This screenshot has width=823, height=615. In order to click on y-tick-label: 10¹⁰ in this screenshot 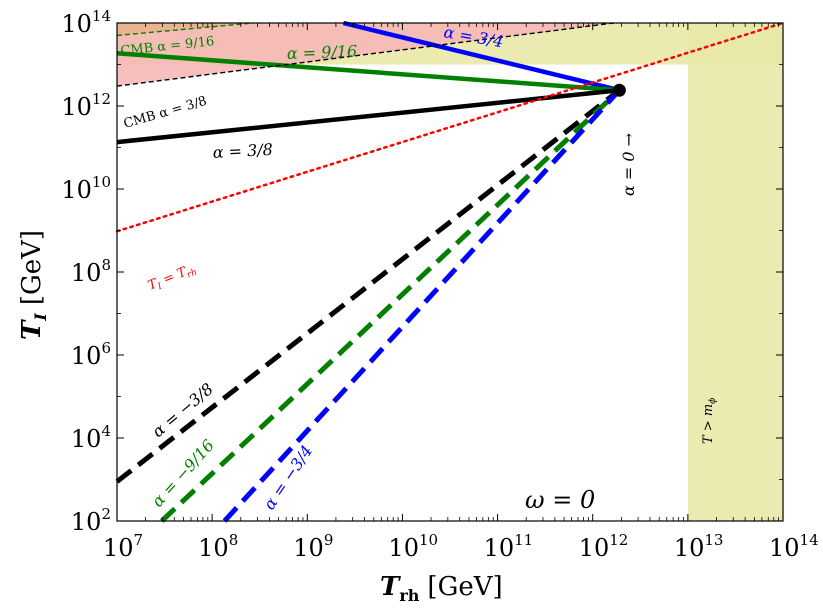, I will do `click(86, 188)`.